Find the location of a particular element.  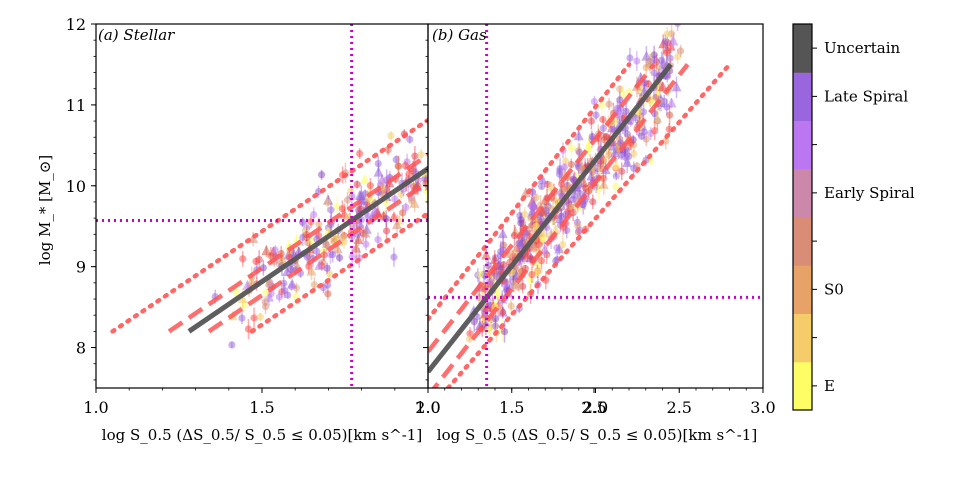

colorbar-label: Late Spiral is located at coordinates (866, 96).